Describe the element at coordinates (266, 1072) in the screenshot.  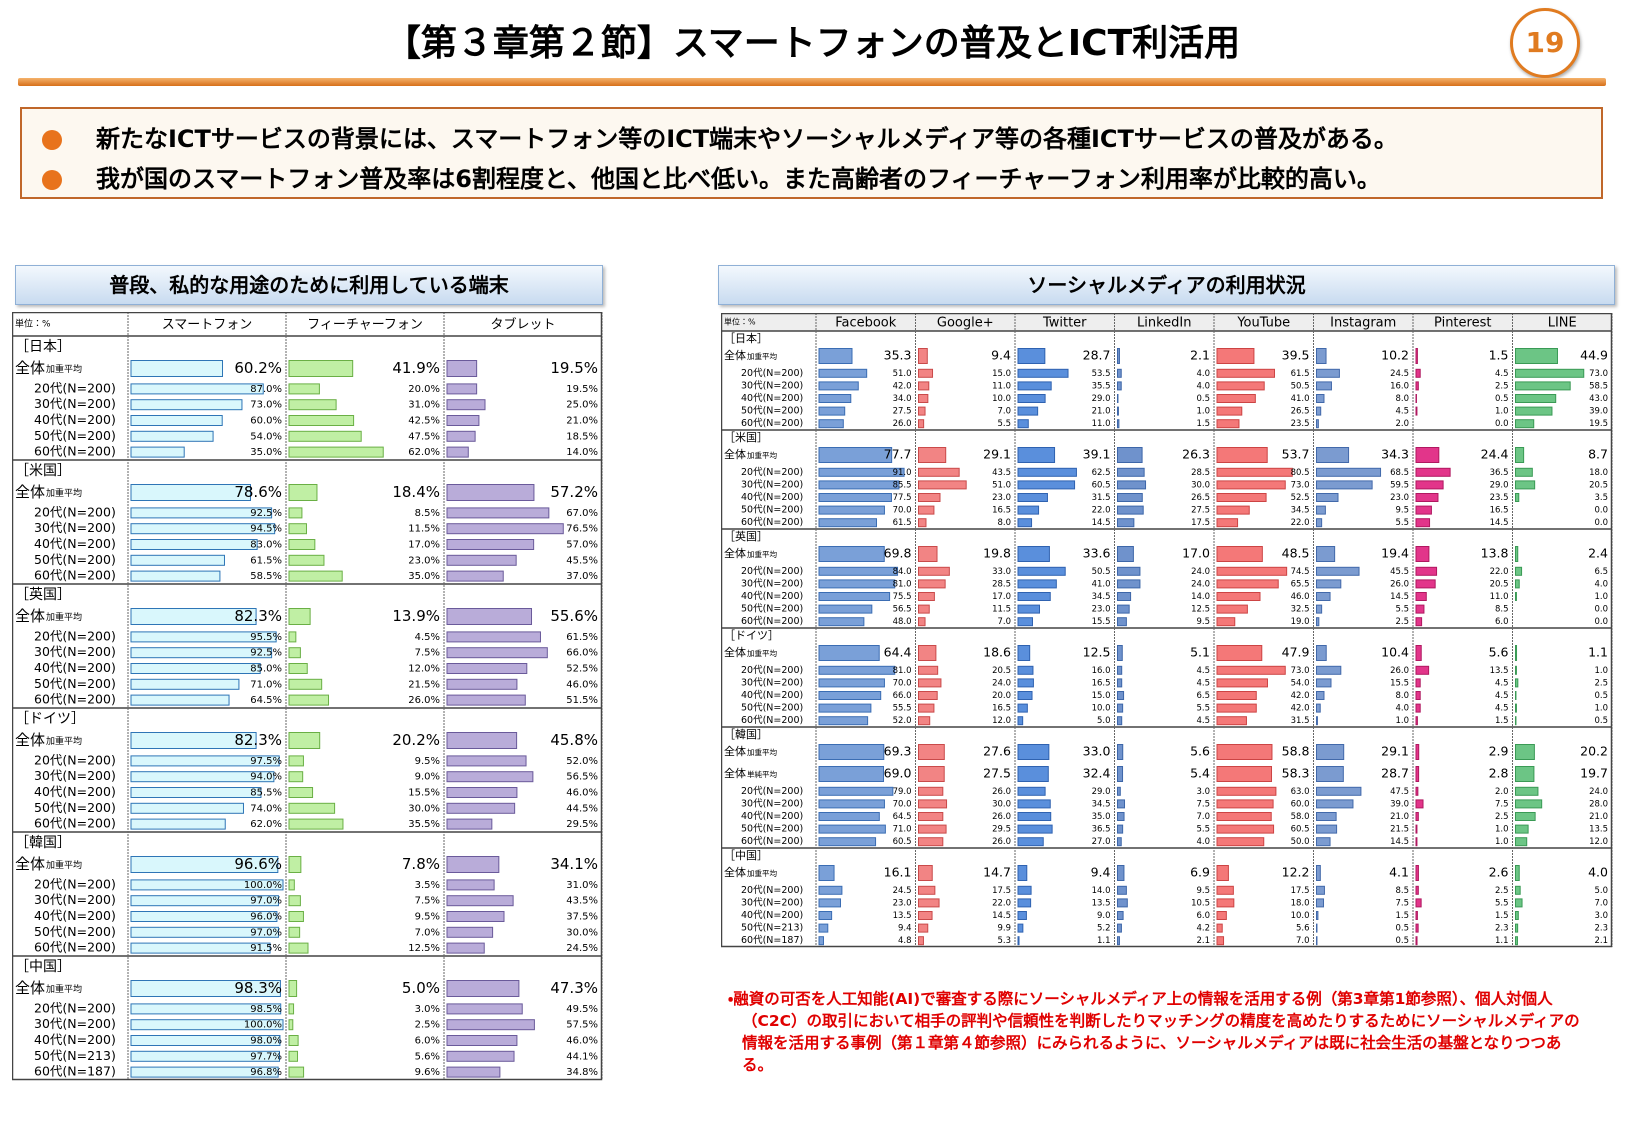
I see `value-label: 96.8%` at that location.